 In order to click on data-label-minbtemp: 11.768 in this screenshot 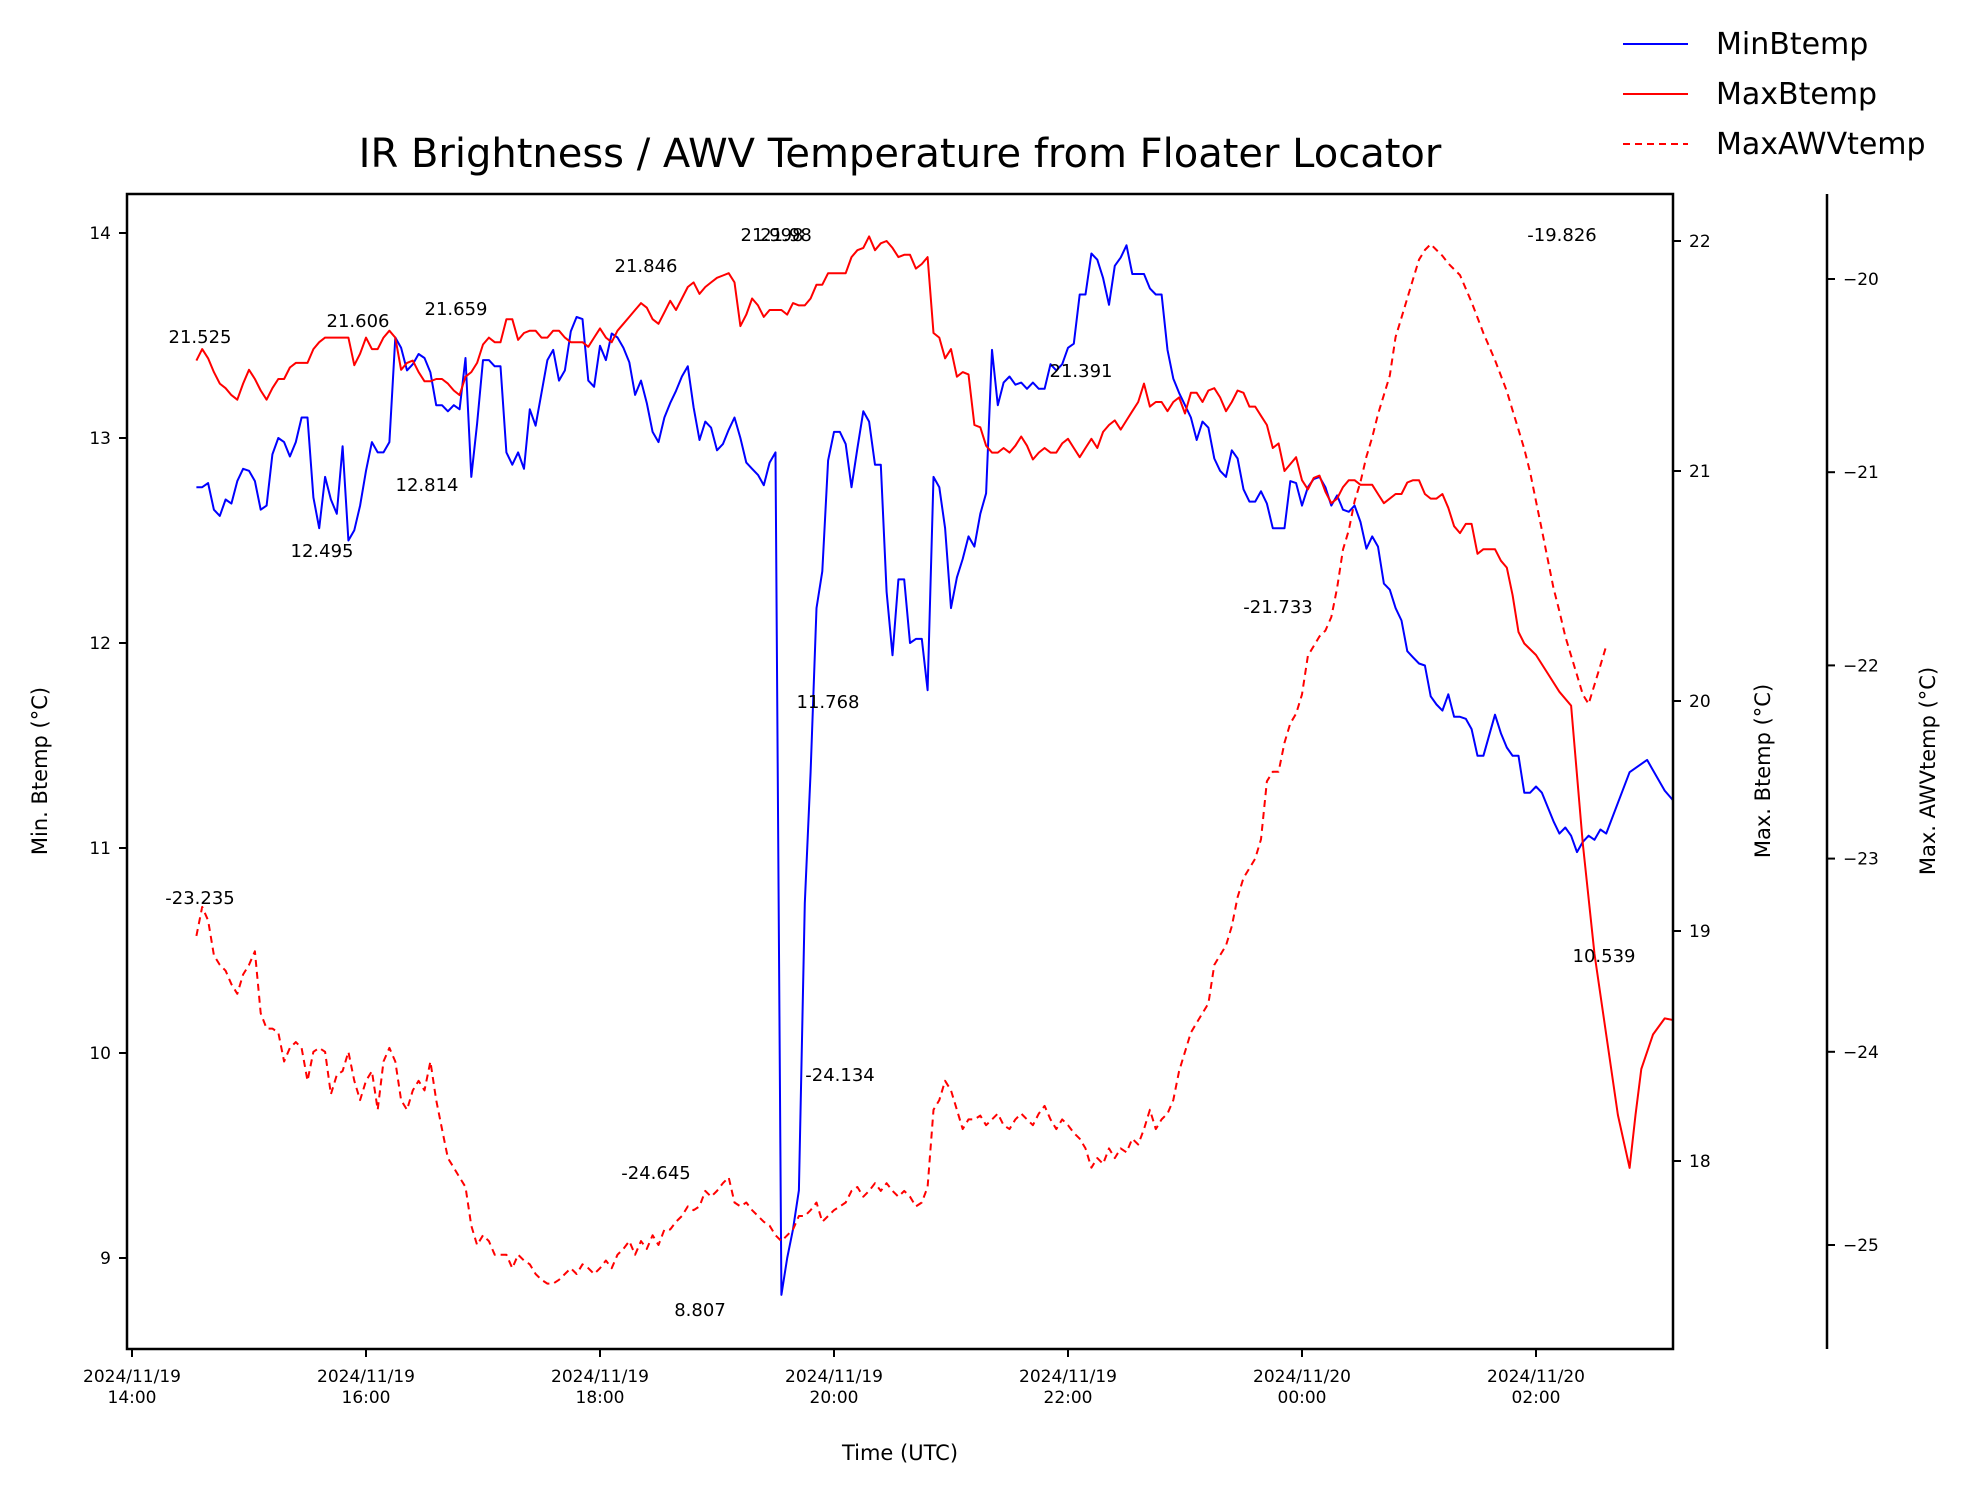, I will do `click(828, 702)`.